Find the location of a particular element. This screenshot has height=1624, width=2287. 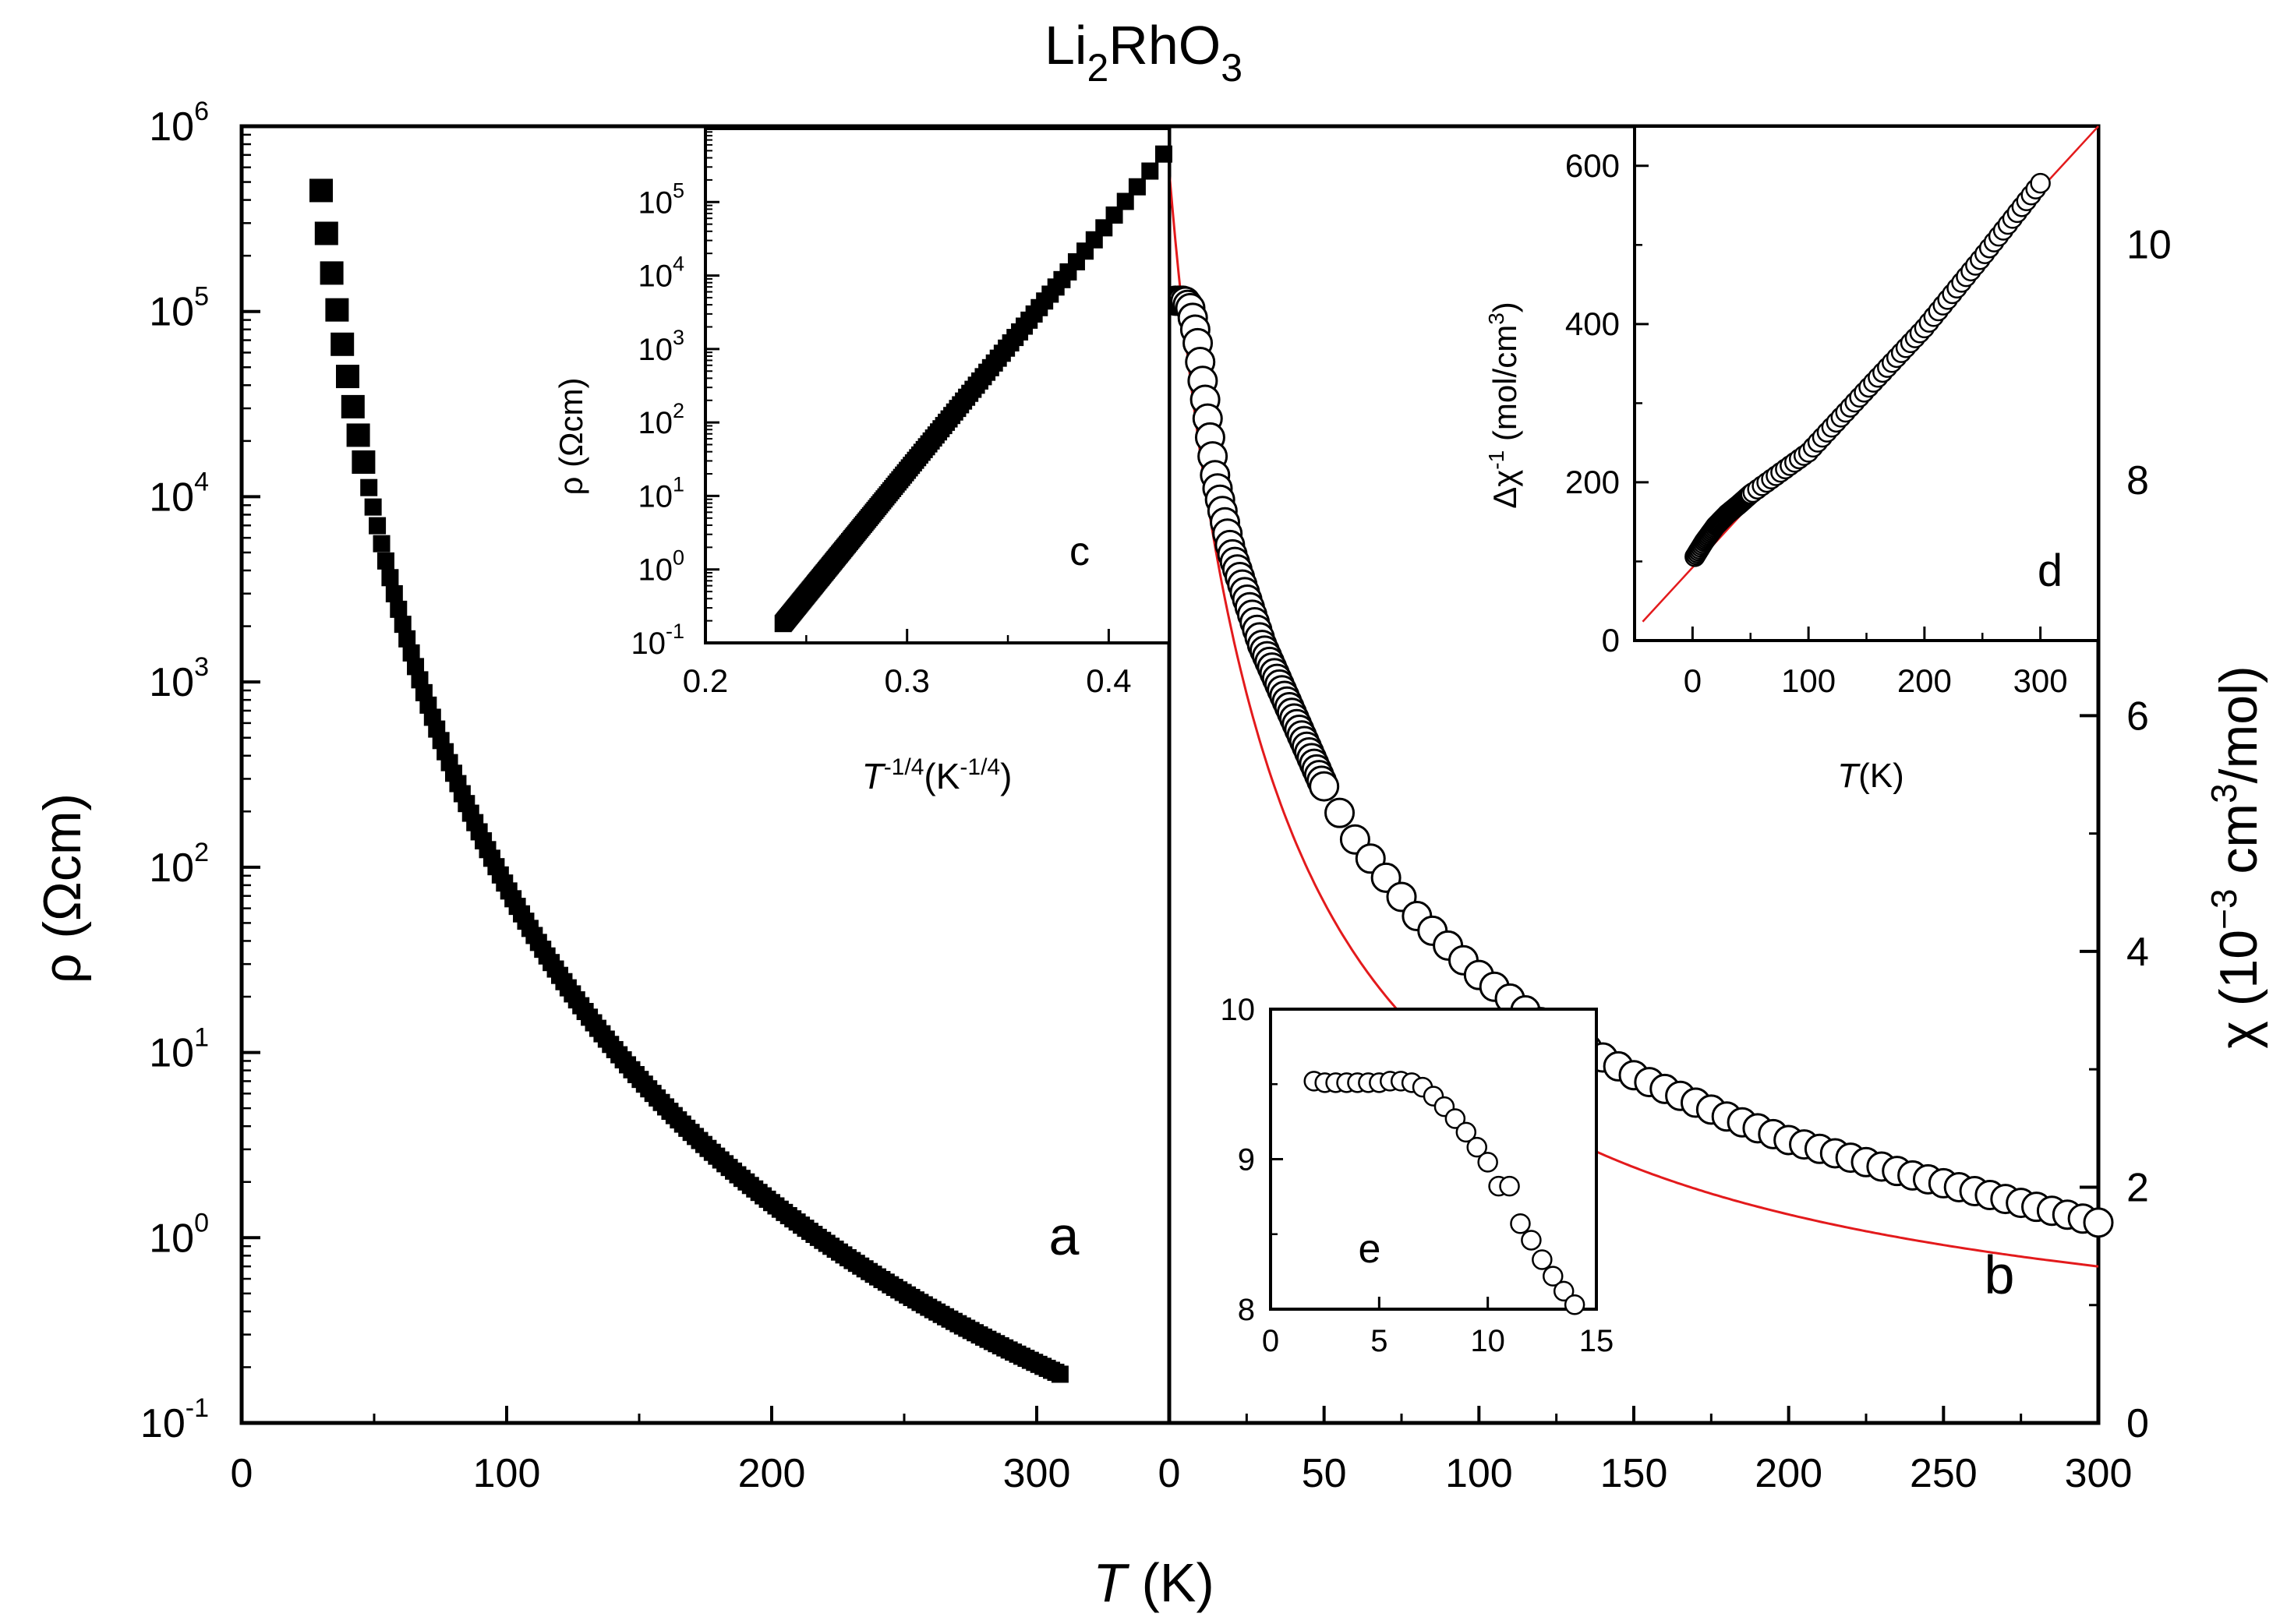

inset-c-y-tick-label: 10⁰ is located at coordinates (661, 567).